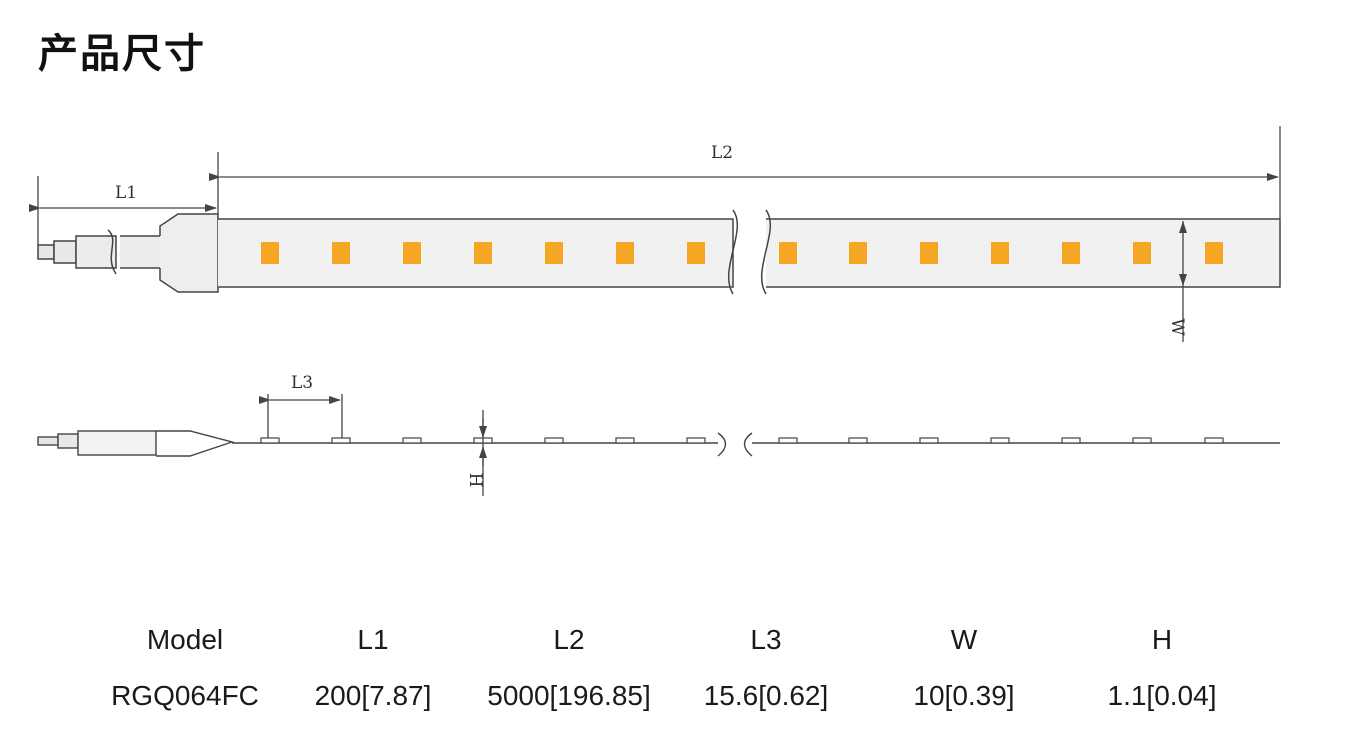 Image resolution: width=1352 pixels, height=741 pixels. Describe the element at coordinates (475, 480) in the screenshot. I see `label-h: H` at that location.